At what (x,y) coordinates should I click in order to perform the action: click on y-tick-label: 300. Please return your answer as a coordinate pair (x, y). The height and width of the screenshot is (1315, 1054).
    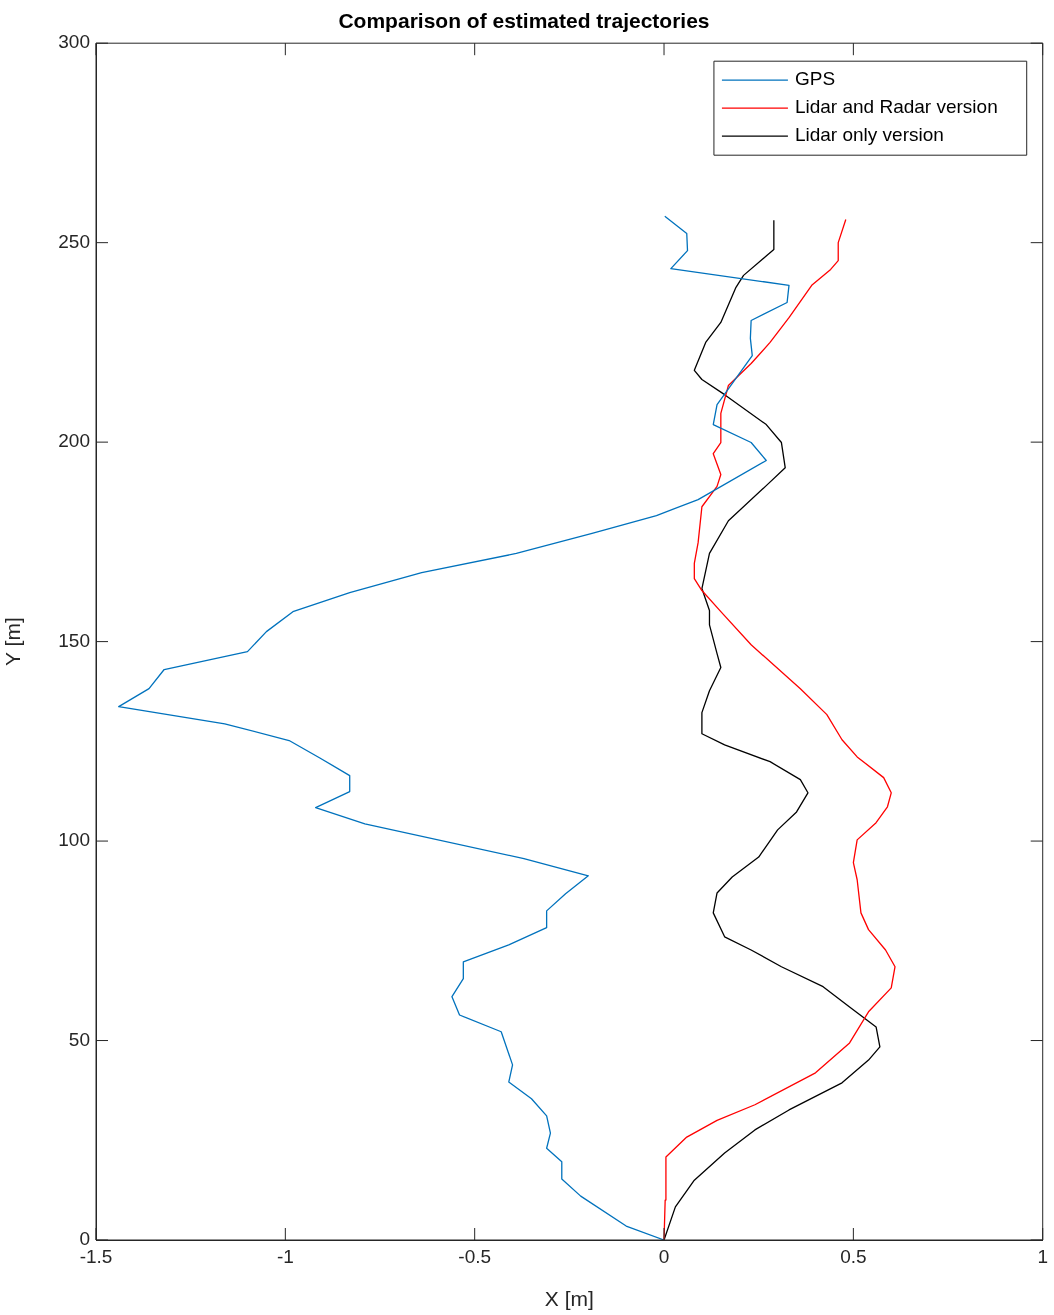
    Looking at the image, I should click on (74, 42).